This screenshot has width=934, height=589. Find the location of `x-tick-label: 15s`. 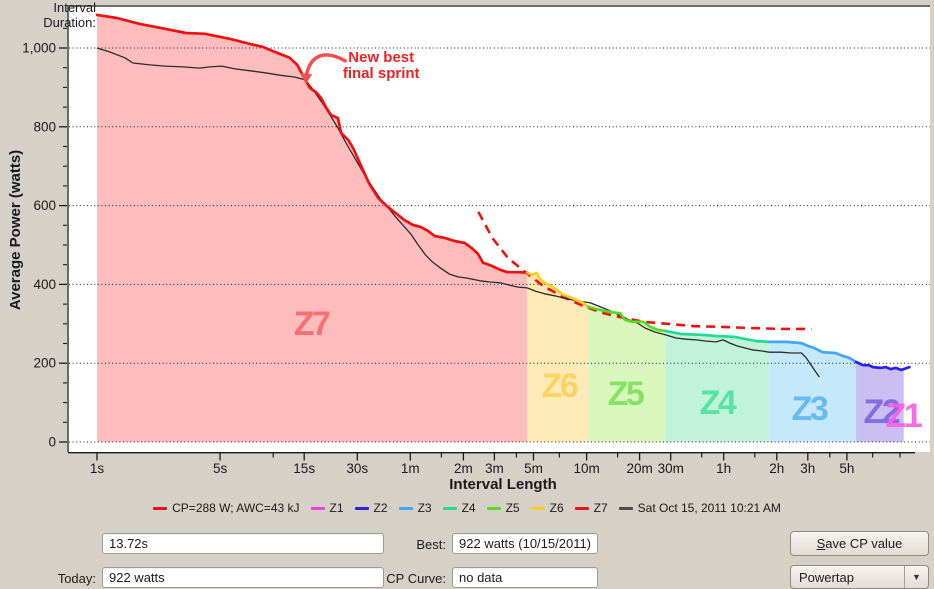

x-tick-label: 15s is located at coordinates (304, 468).